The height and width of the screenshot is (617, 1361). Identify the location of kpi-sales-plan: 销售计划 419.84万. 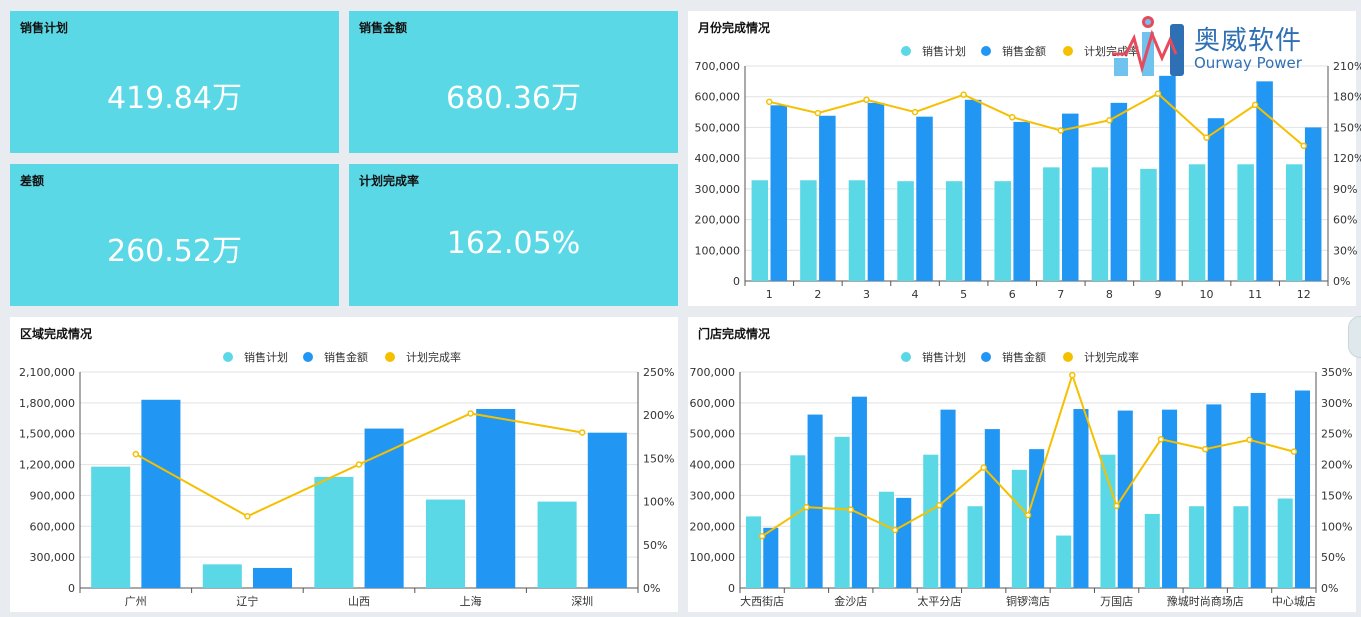
(174, 82).